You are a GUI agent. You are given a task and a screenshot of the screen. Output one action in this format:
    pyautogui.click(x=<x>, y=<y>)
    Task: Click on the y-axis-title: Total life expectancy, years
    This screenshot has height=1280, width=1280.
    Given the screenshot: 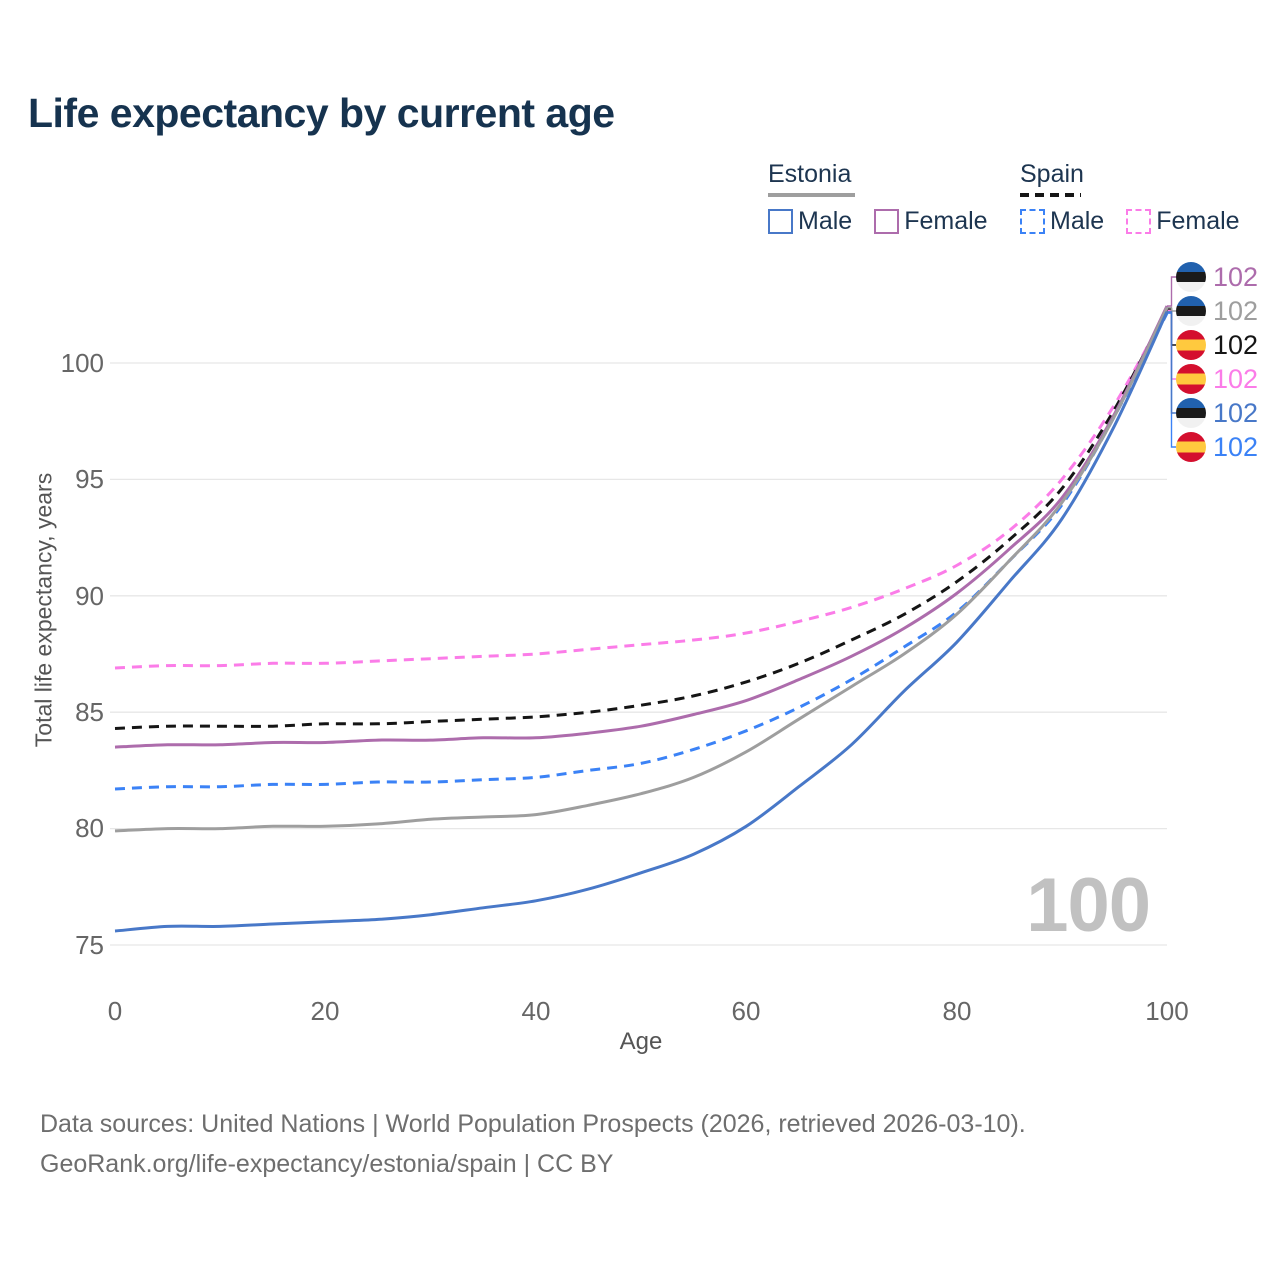 What is the action you would take?
    pyautogui.click(x=43, y=610)
    